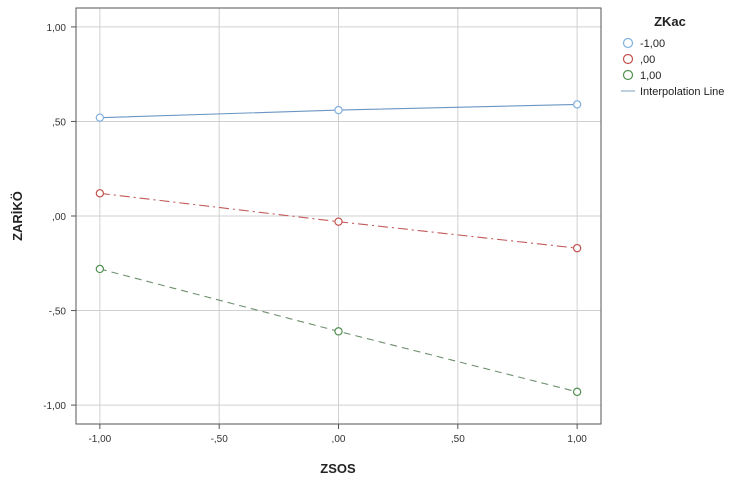 The width and height of the screenshot is (740, 480). Describe the element at coordinates (670, 21) in the screenshot. I see `legend-title: ZKac` at that location.